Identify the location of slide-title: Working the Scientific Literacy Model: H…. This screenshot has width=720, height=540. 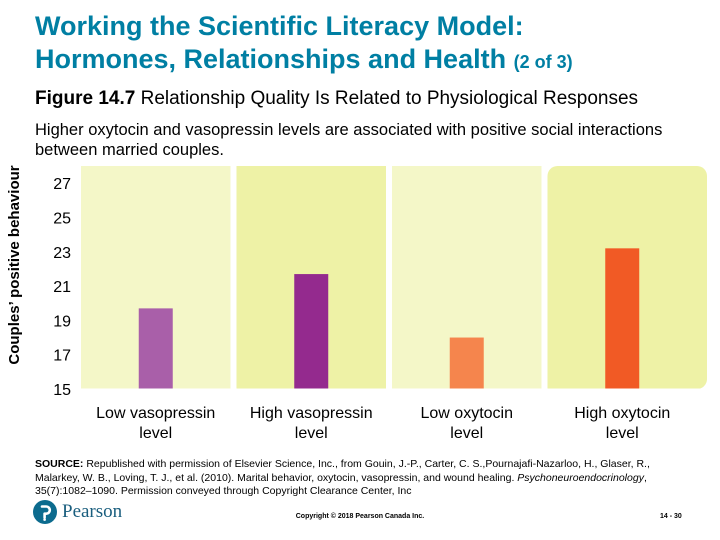
(370, 44).